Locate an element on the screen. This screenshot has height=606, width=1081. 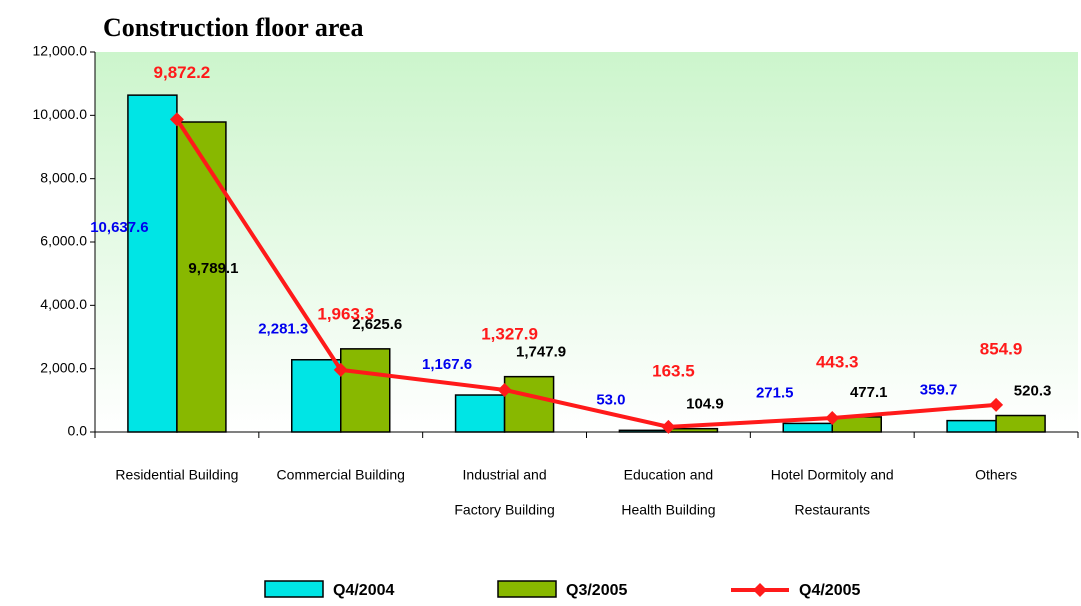
data-label: 1,167.6 is located at coordinates (447, 364).